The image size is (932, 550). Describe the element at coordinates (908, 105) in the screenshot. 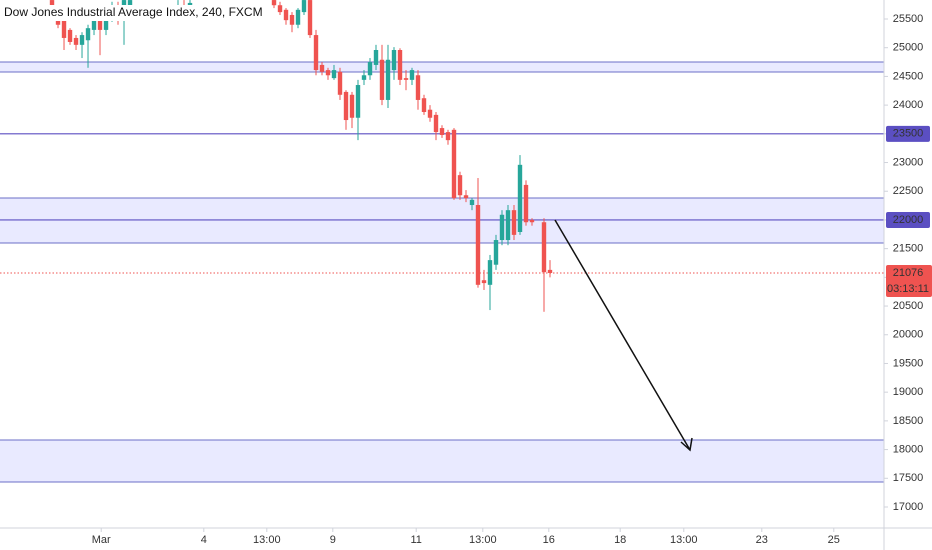

I see `y-tick-label: 24000` at that location.